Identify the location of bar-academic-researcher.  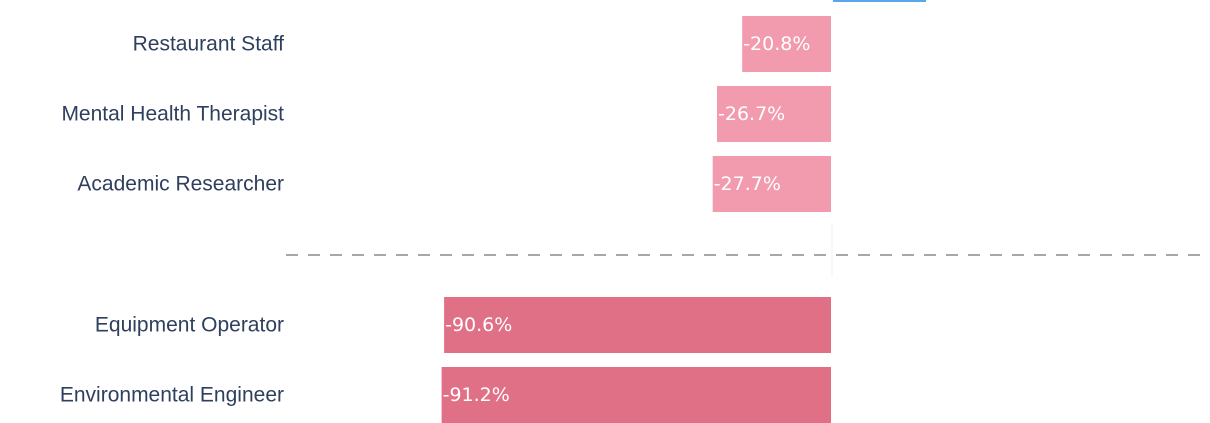
(771, 184).